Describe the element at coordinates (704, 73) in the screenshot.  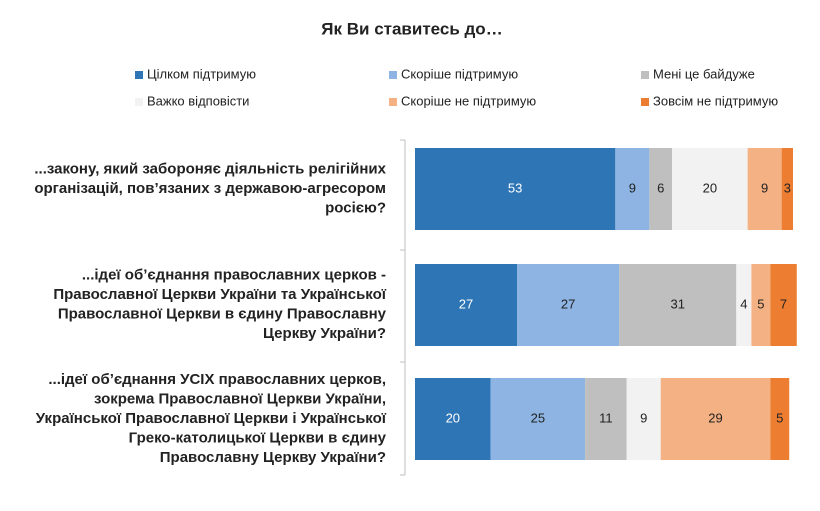
I see `legend-label: Мені це байдуже` at that location.